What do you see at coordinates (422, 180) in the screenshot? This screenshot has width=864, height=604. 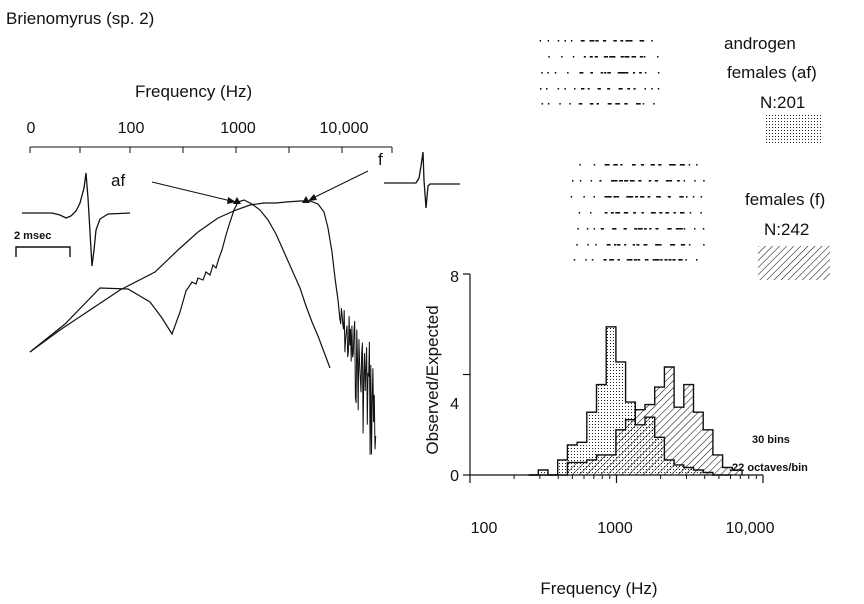 I see `f-waveform` at bounding box center [422, 180].